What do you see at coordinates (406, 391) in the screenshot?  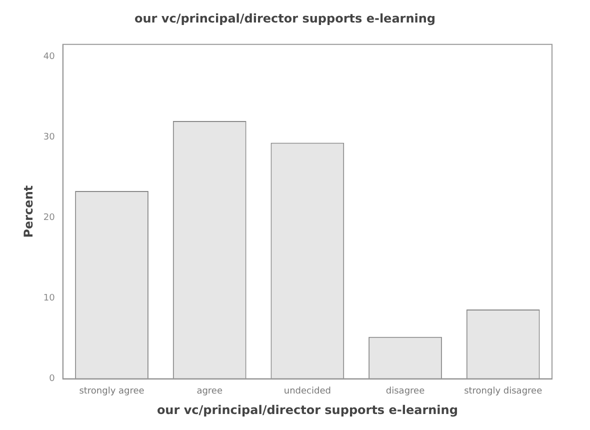 I see `x-tick-label: disagree` at bounding box center [406, 391].